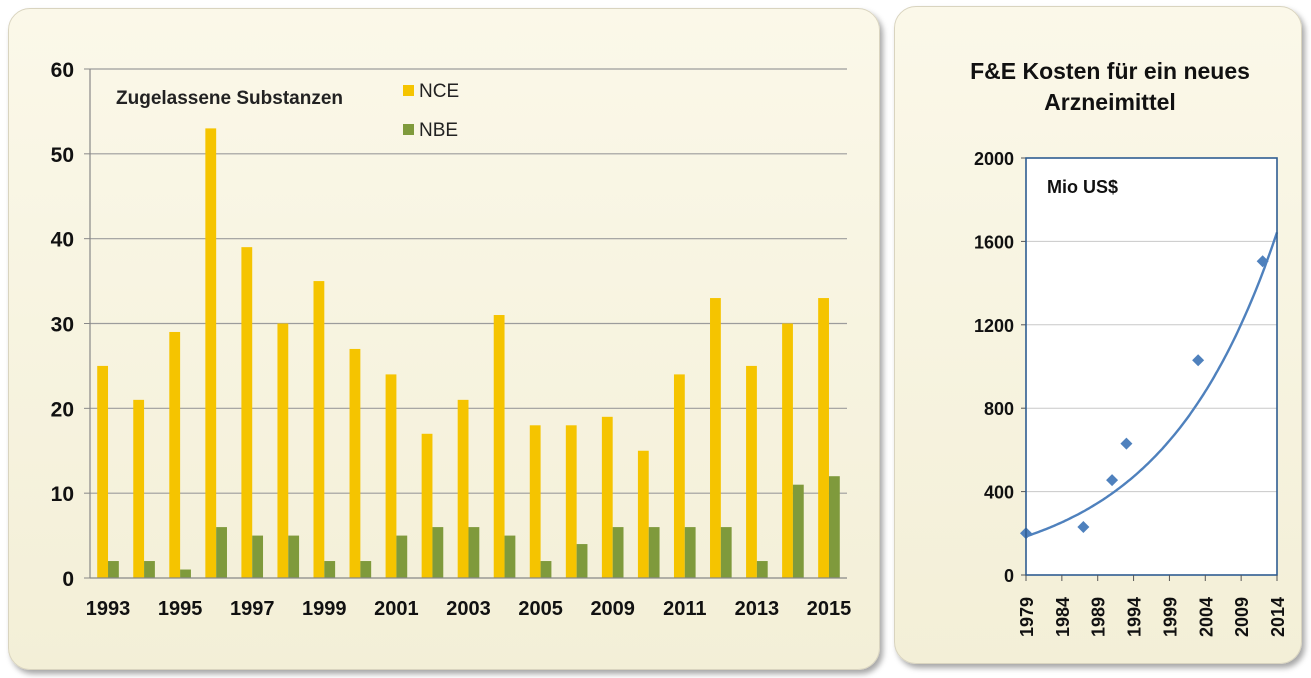  What do you see at coordinates (1152, 385) in the screenshot?
I see `scatter-trendline` at bounding box center [1152, 385].